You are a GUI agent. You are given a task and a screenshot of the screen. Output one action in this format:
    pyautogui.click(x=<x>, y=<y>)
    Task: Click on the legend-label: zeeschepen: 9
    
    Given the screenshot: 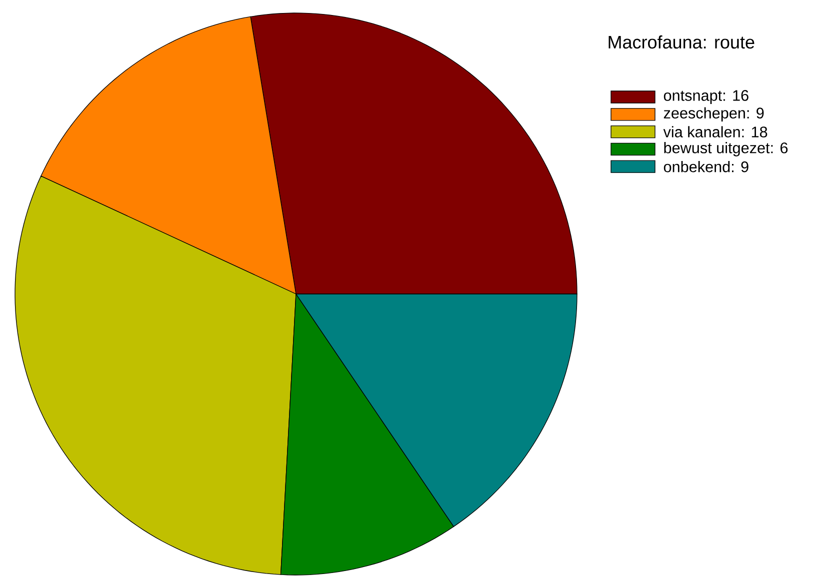 What is the action you would take?
    pyautogui.click(x=714, y=114)
    